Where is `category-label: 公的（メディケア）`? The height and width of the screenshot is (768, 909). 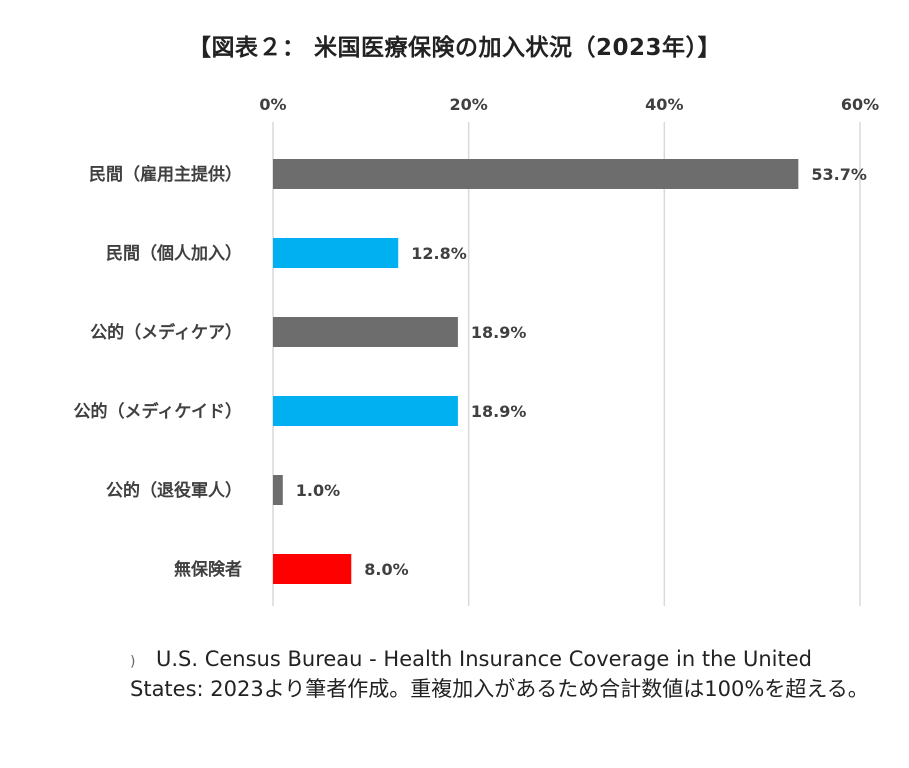 category-label: 公的（メディケア） is located at coordinates (166, 332).